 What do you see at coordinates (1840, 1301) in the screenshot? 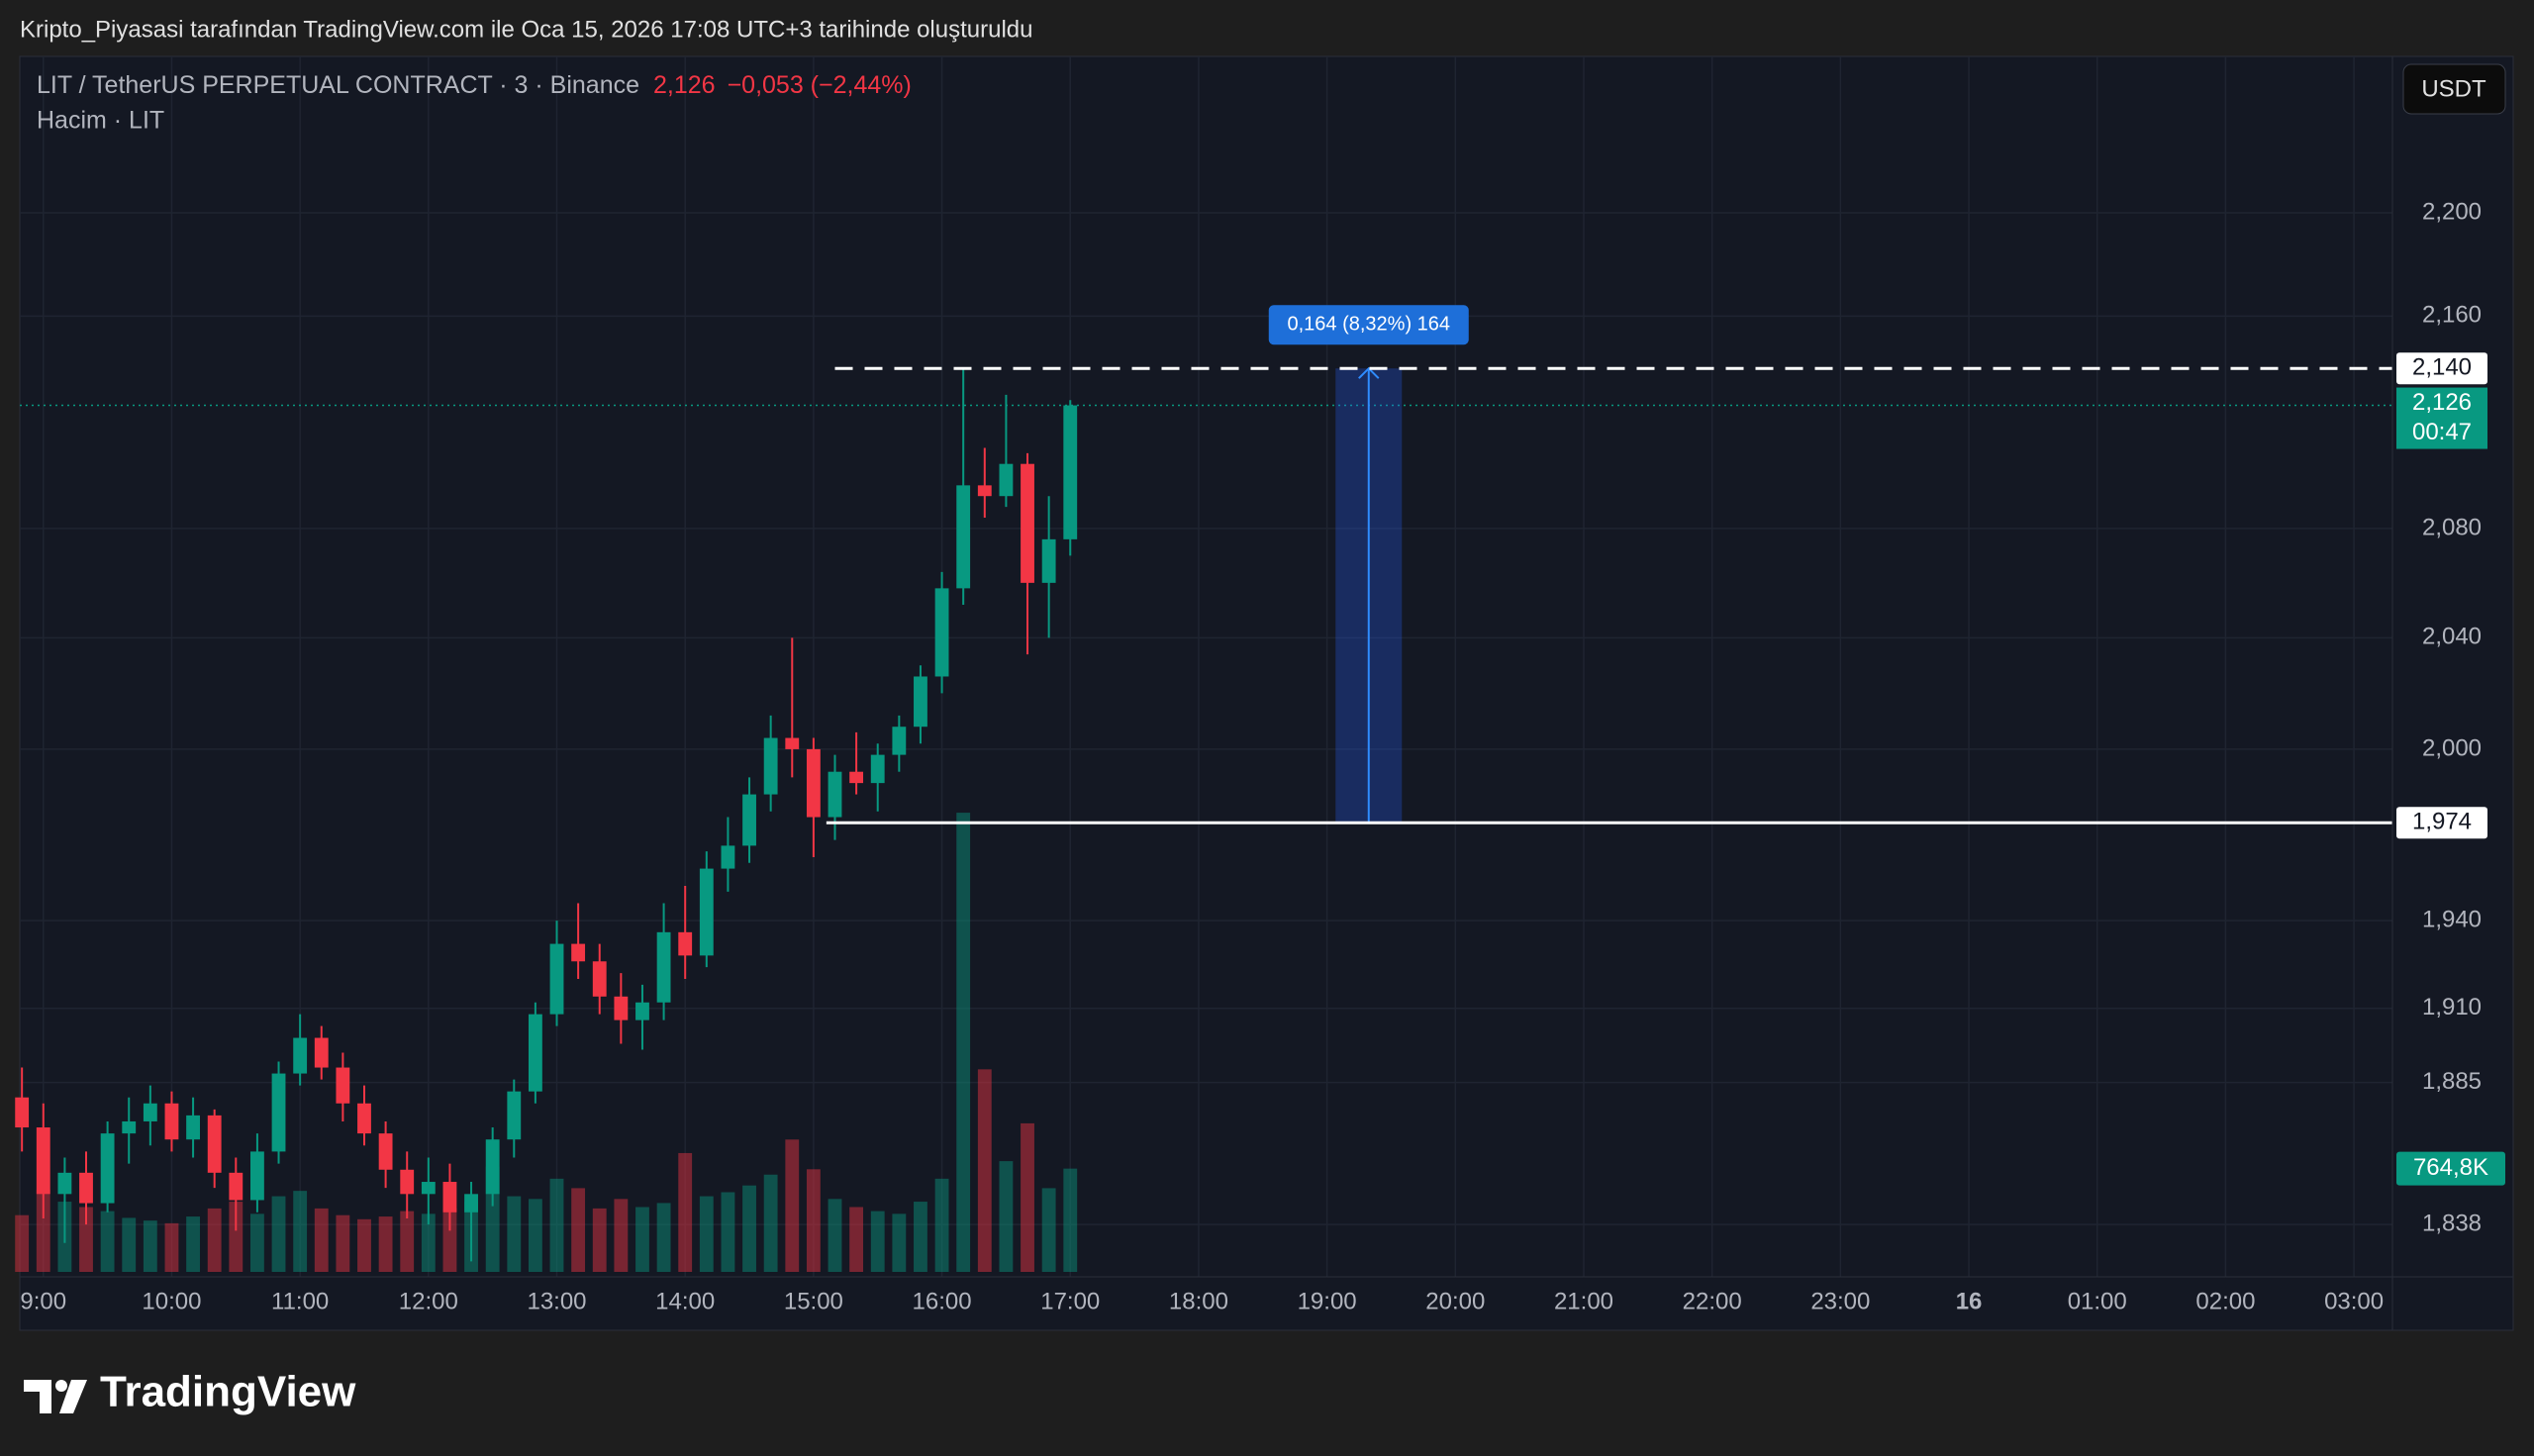
I see `x-tick-label: 23:00` at bounding box center [1840, 1301].